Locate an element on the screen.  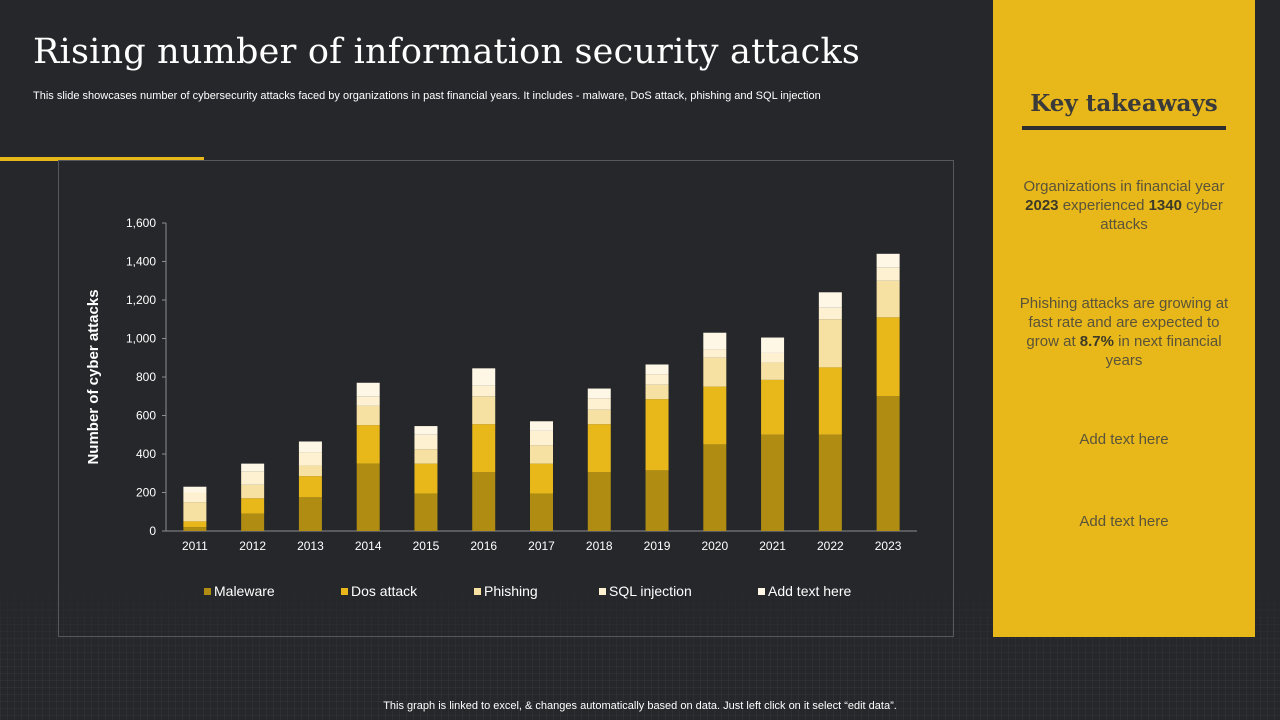
legend-item-other: Add text here is located at coordinates (804, 591).